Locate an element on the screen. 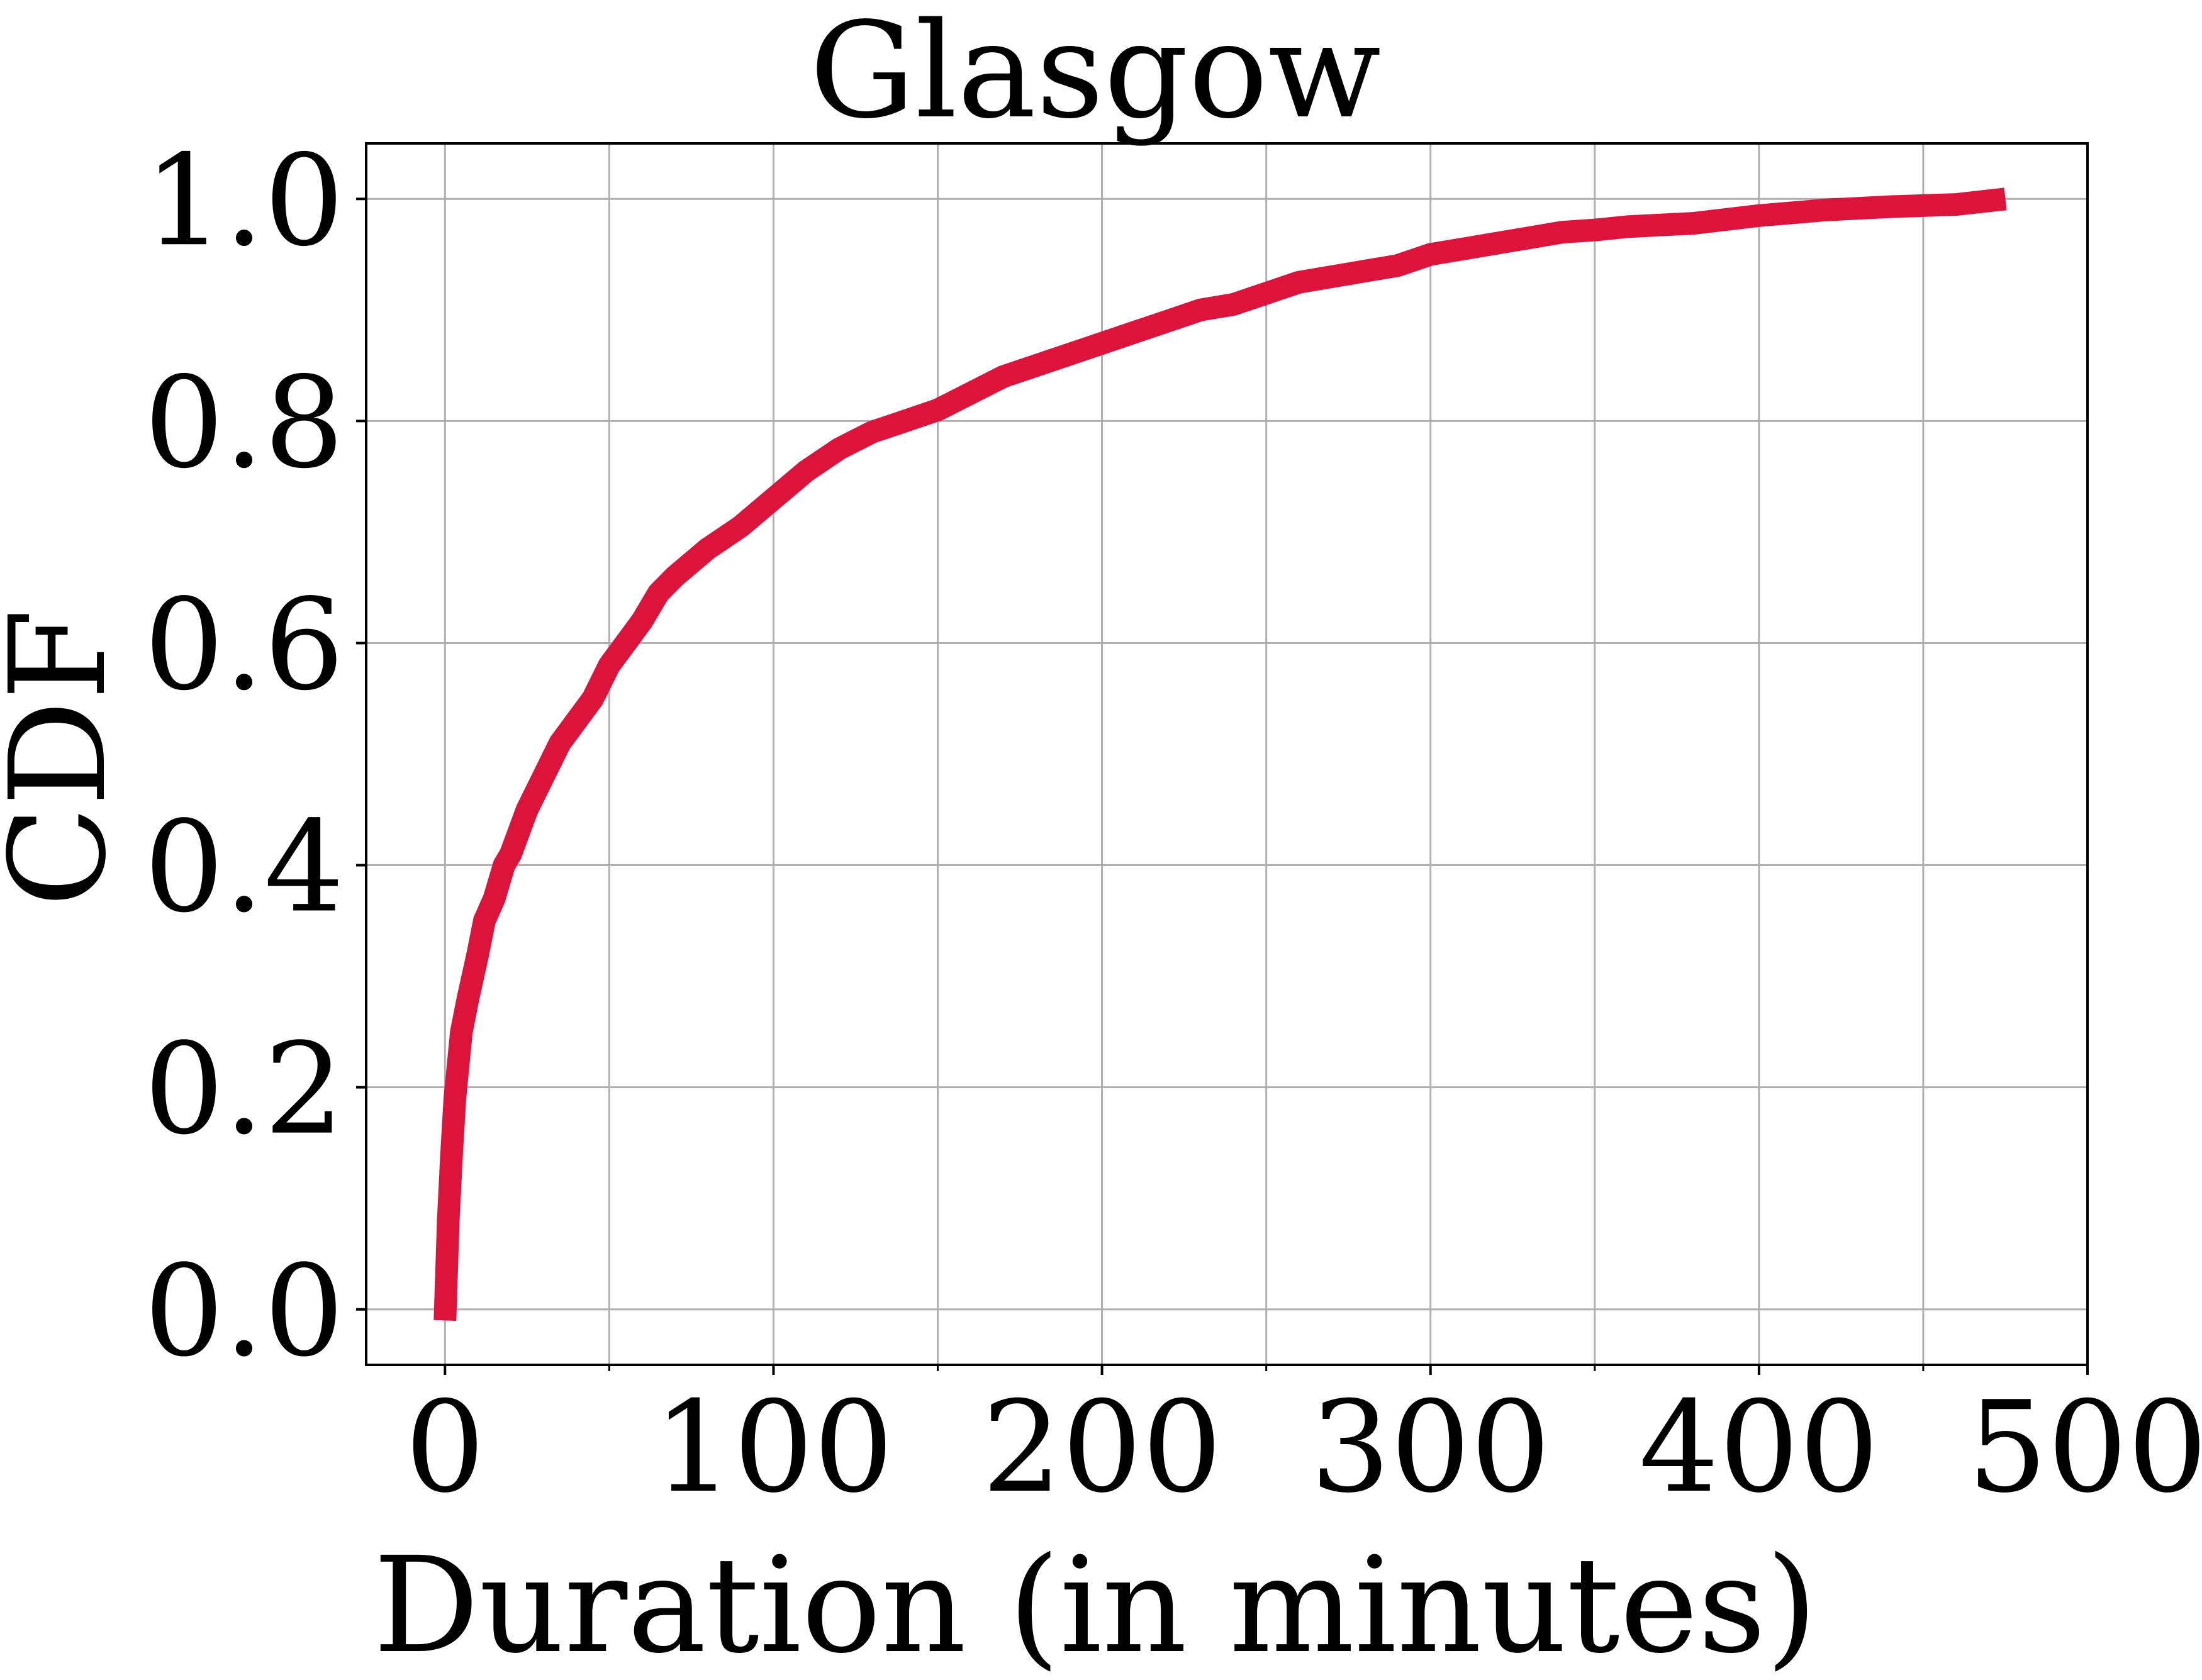 The height and width of the screenshot is (1680, 2202). y-tick-label: 0.2 is located at coordinates (244, 1089).